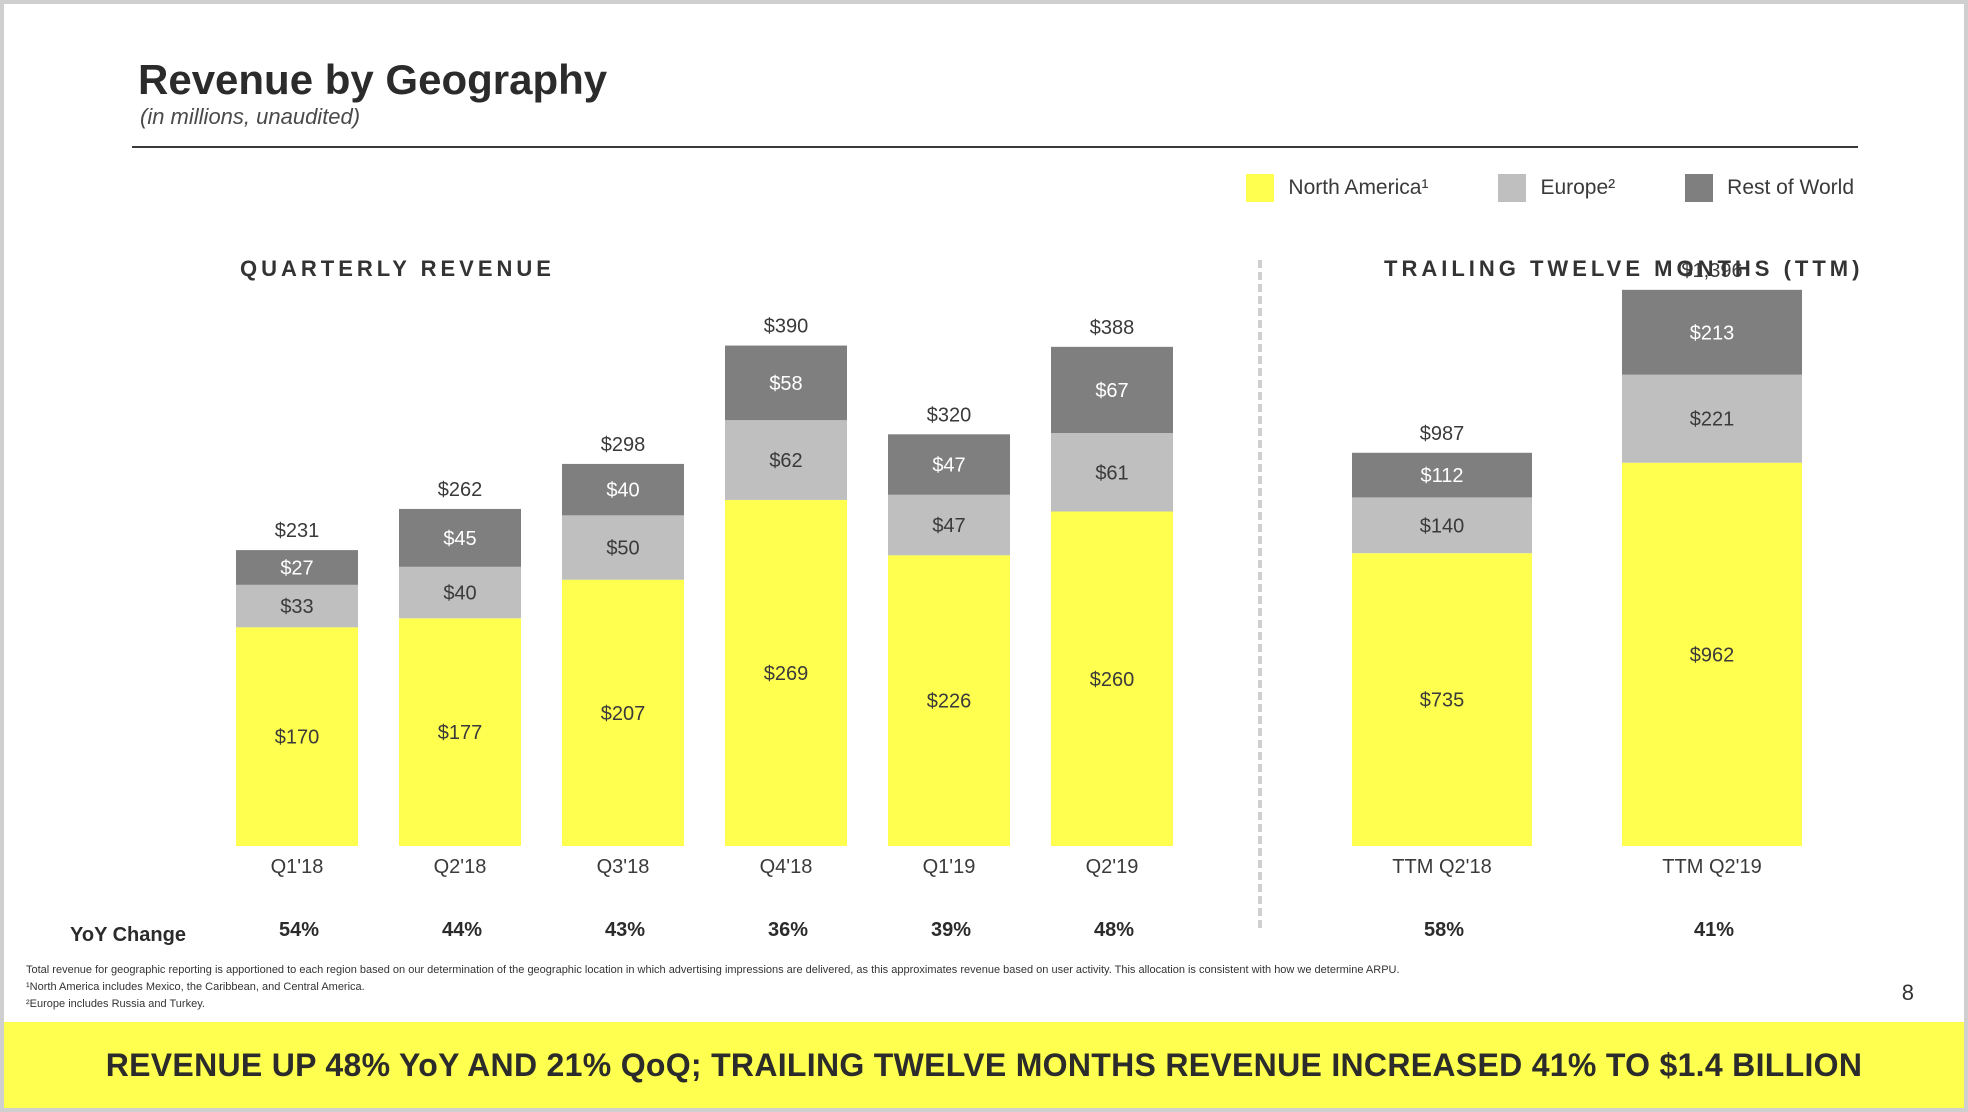 This screenshot has height=1112, width=1968. What do you see at coordinates (297, 531) in the screenshot?
I see `quarterly-total-label-0: $231` at bounding box center [297, 531].